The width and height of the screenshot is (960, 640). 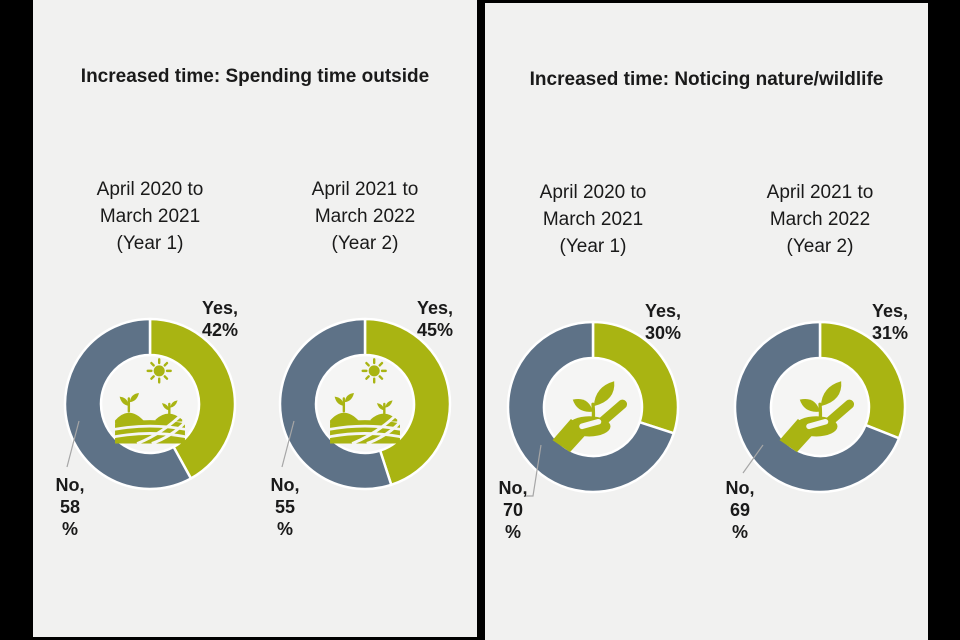 I want to click on panel-title: Increased time: Noticing nature/wildlife, so click(x=706, y=79).